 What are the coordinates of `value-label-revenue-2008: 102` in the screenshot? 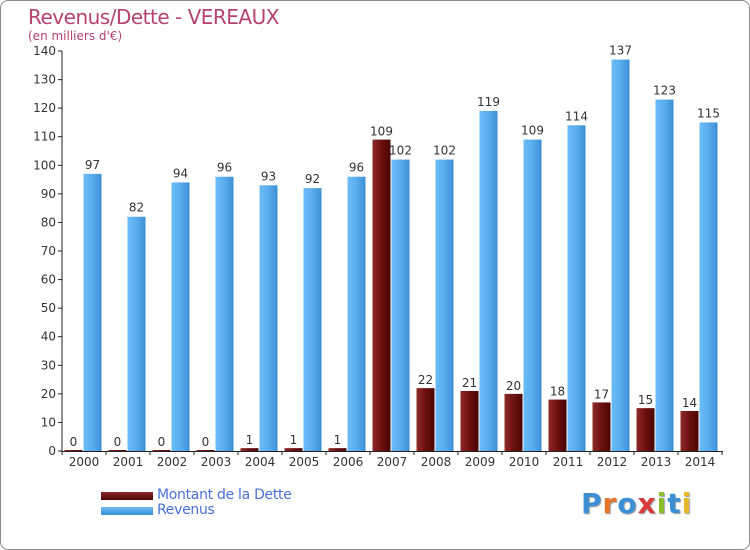 It's located at (444, 151).